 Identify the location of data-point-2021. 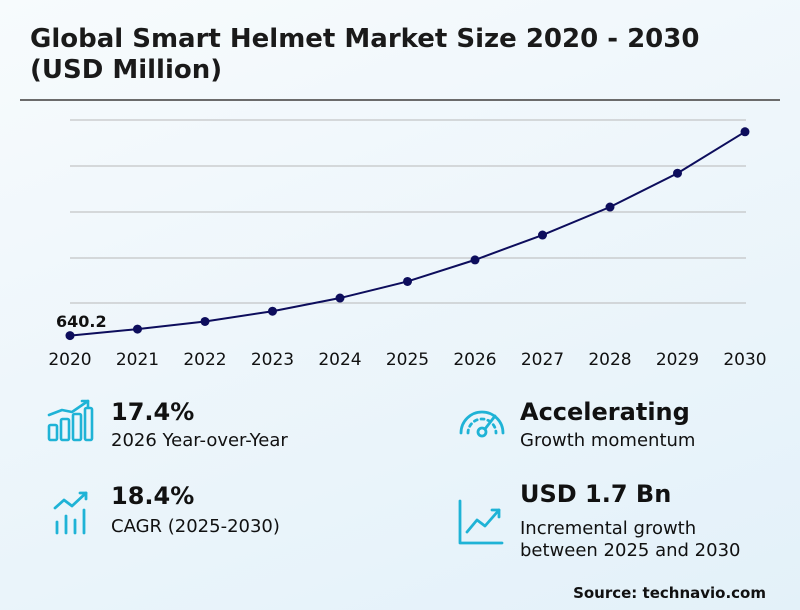
(137, 329).